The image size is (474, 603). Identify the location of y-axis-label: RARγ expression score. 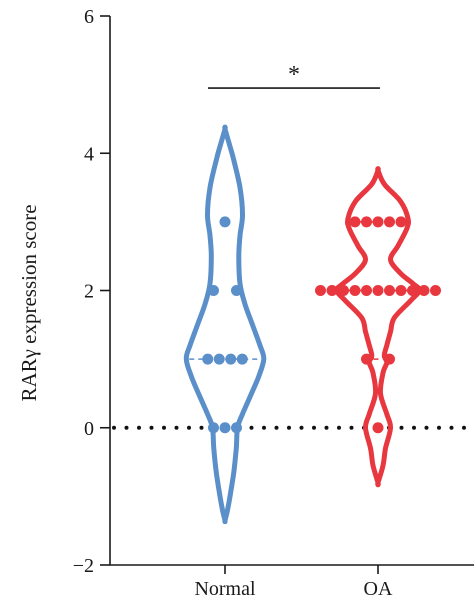
(29, 302).